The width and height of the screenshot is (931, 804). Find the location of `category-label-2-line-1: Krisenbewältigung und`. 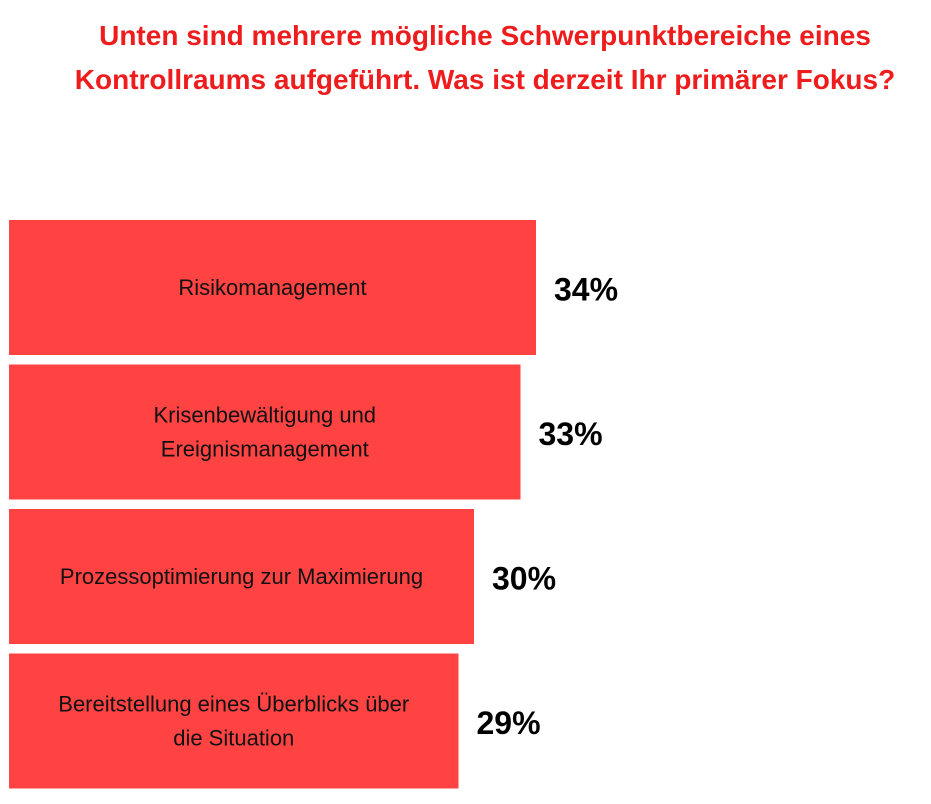

category-label-2-line-1: Krisenbewältigung und is located at coordinates (264, 415).